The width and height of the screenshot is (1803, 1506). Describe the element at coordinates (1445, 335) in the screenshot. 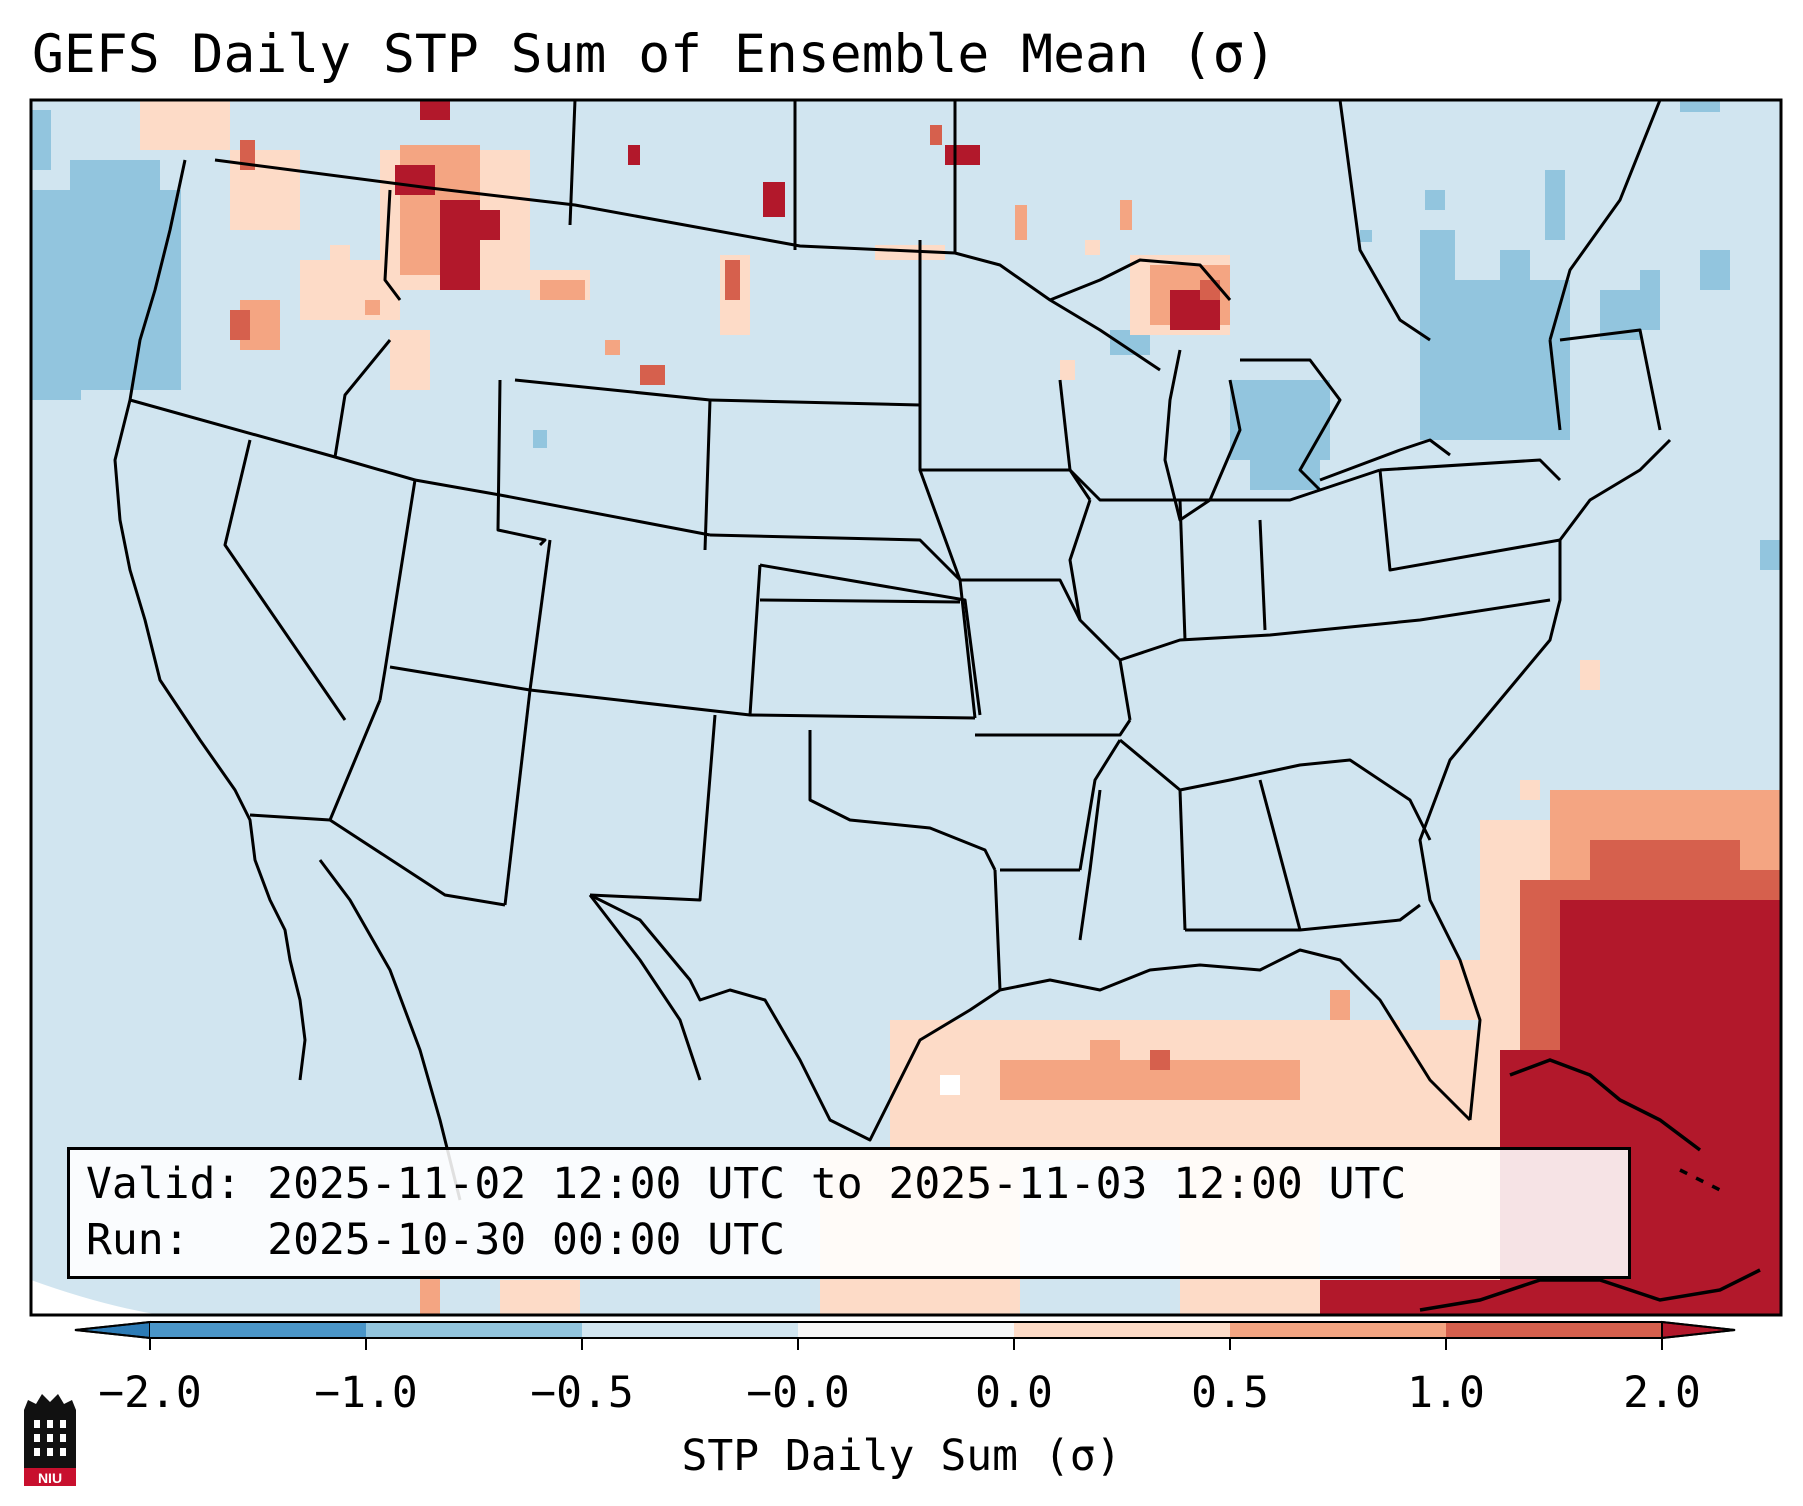

I see `negative-anomaly-northeast` at that location.